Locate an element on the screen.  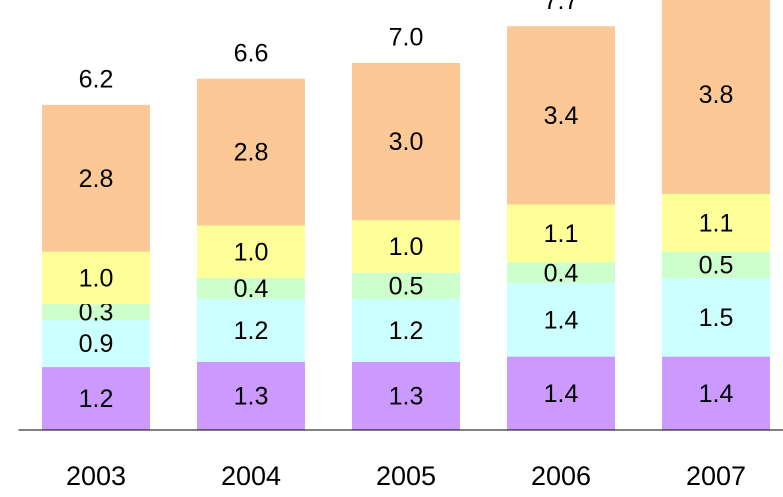
total-label: 7.7 is located at coordinates (561, 7).